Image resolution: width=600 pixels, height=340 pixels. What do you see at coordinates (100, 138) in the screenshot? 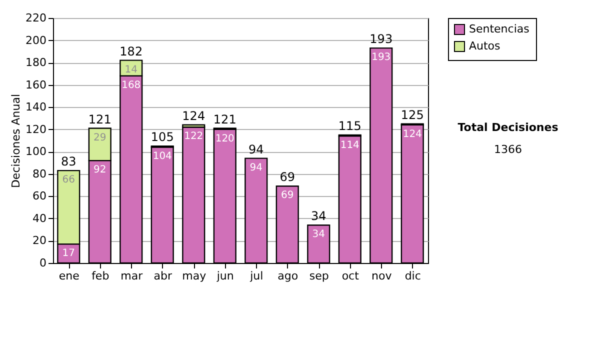
I see `data-label: 29` at bounding box center [100, 138].